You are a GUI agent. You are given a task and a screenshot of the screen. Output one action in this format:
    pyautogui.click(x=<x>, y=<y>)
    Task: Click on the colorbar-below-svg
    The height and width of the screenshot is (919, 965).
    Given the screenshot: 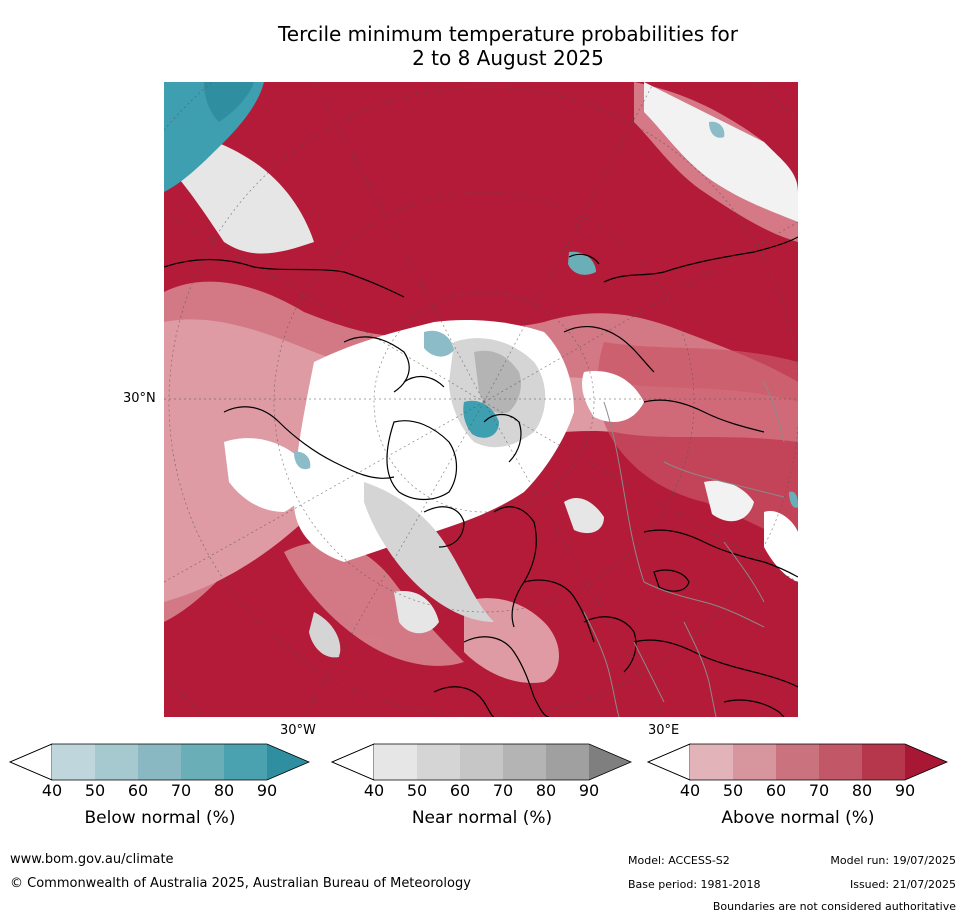 What is the action you would take?
    pyautogui.click(x=159, y=762)
    